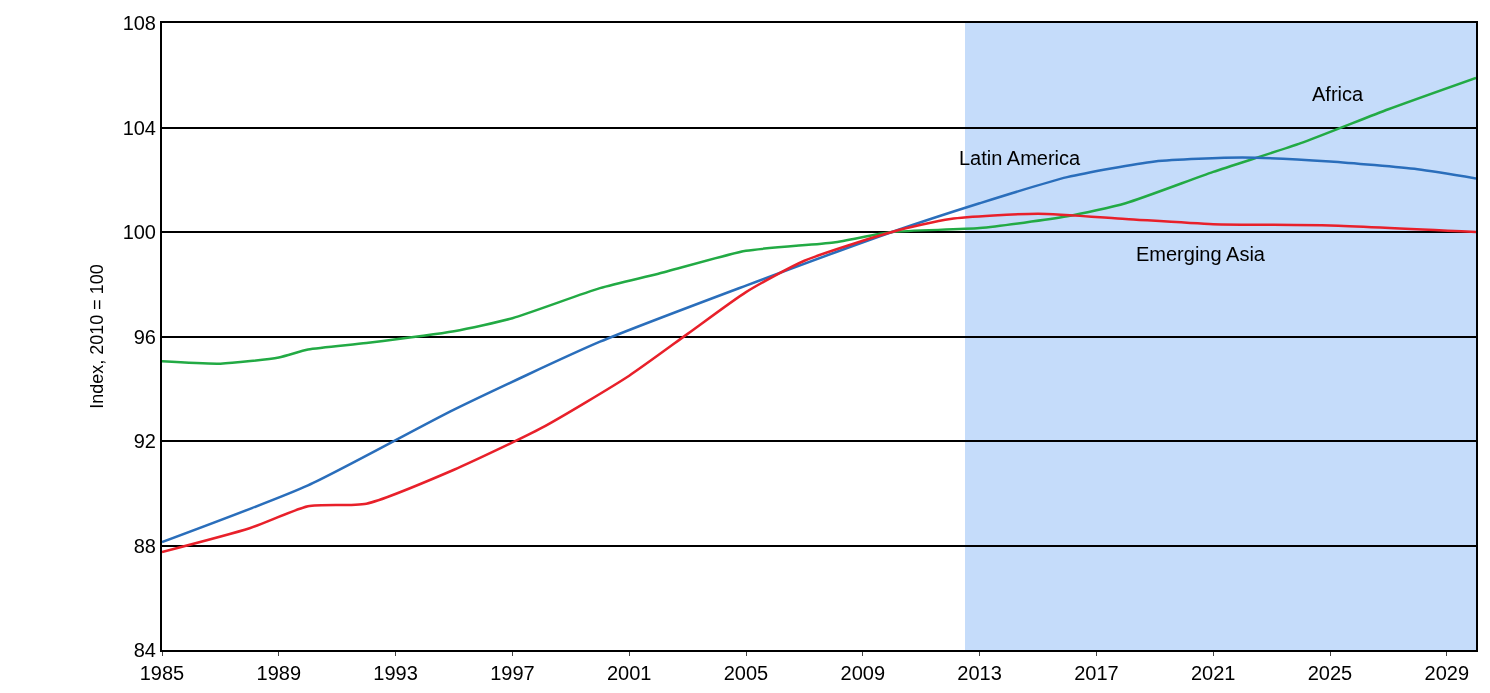 This screenshot has width=1490, height=693. Describe the element at coordinates (1213, 673) in the screenshot. I see `x-tick-label: 2021` at that location.